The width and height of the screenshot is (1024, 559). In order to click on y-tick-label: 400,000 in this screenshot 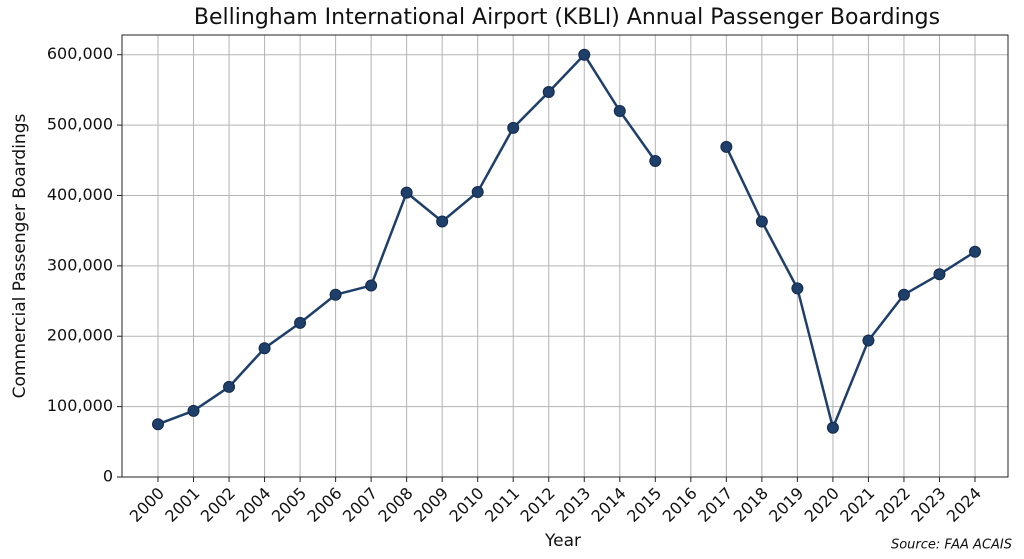, I will do `click(80, 194)`.